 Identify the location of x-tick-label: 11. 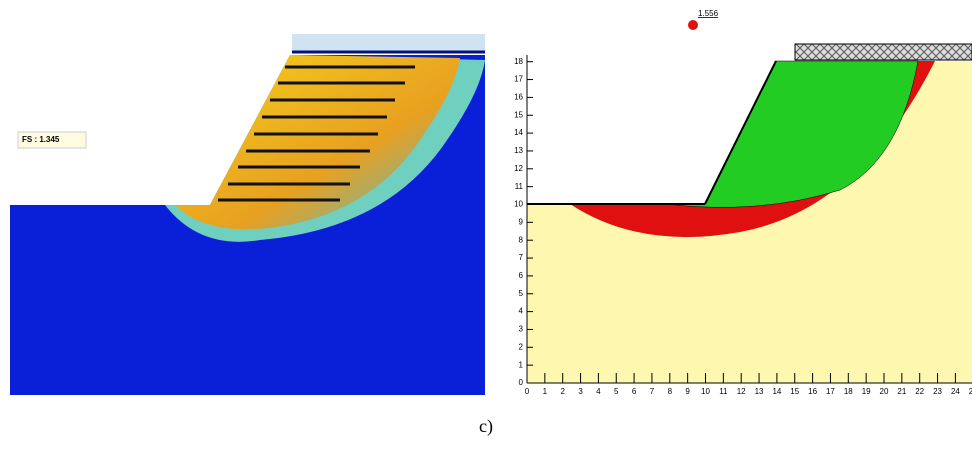
(723, 391).